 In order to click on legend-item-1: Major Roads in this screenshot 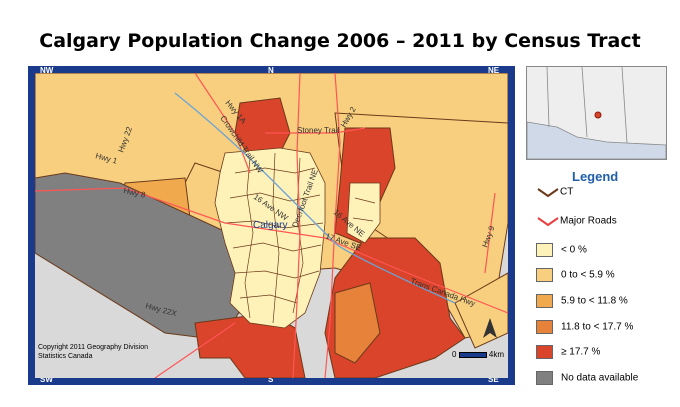, I will do `click(576, 221)`.